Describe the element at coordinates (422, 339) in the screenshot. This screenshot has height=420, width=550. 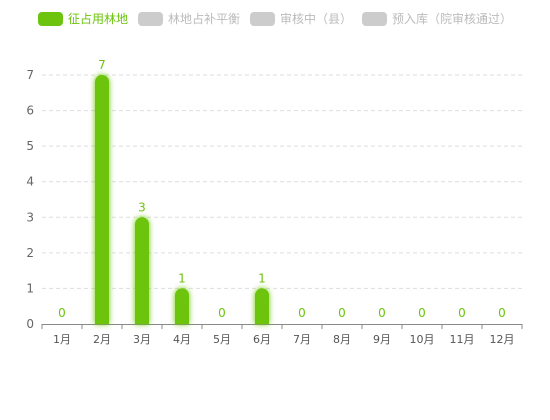
I see `x-tick-label: 10月` at that location.